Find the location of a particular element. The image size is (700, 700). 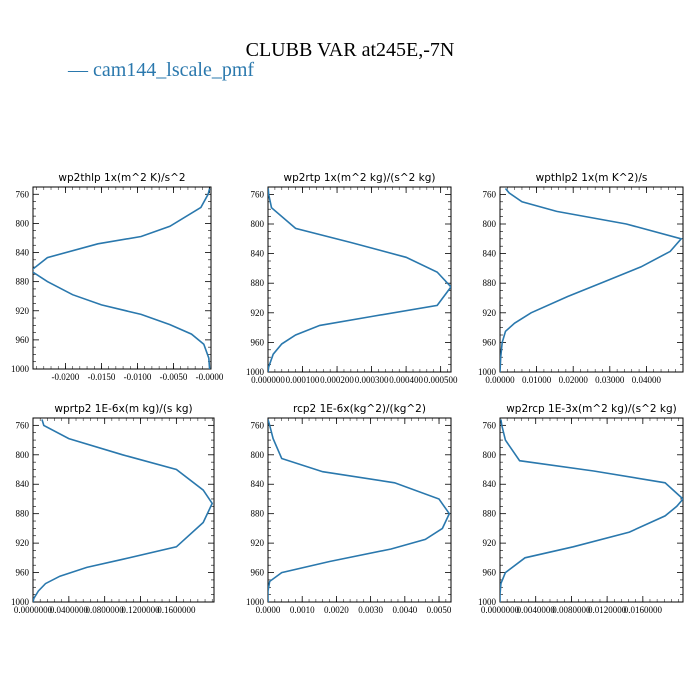

x-tick-label: -0.0200 is located at coordinates (66, 377).